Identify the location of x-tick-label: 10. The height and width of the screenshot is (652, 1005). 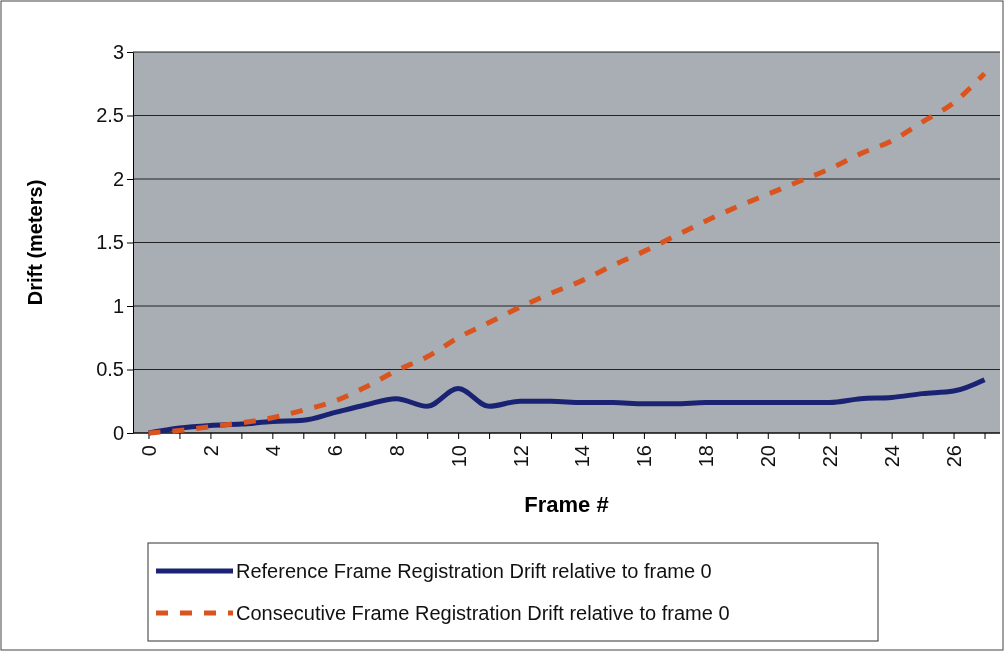
(458, 456).